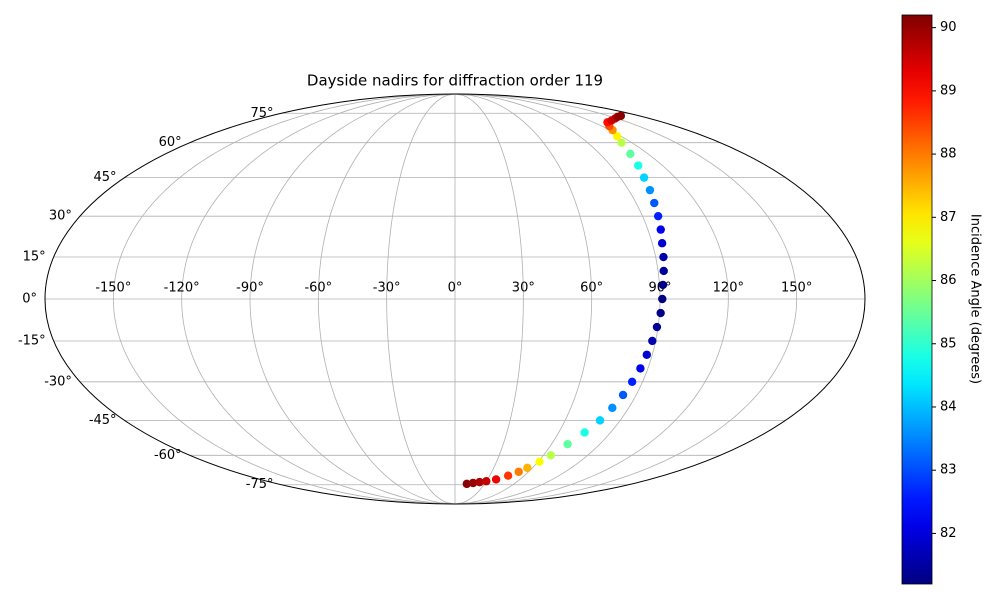 The width and height of the screenshot is (1000, 600). Describe the element at coordinates (260, 484) in the screenshot. I see `y-tick-label: -75°` at that location.